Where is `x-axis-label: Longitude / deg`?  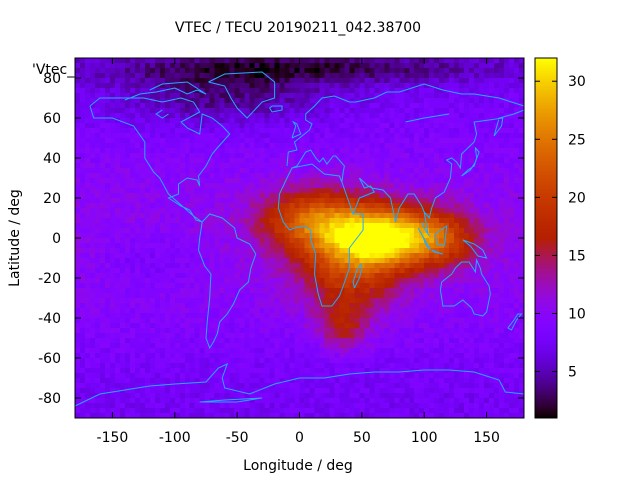 x-axis-label: Longitude / deg is located at coordinates (298, 466).